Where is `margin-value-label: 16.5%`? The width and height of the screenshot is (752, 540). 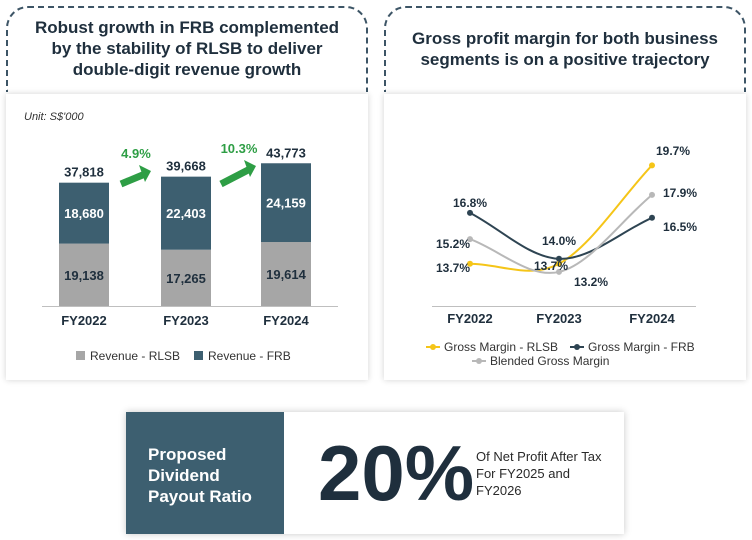
margin-value-label: 16.5% is located at coordinates (680, 227).